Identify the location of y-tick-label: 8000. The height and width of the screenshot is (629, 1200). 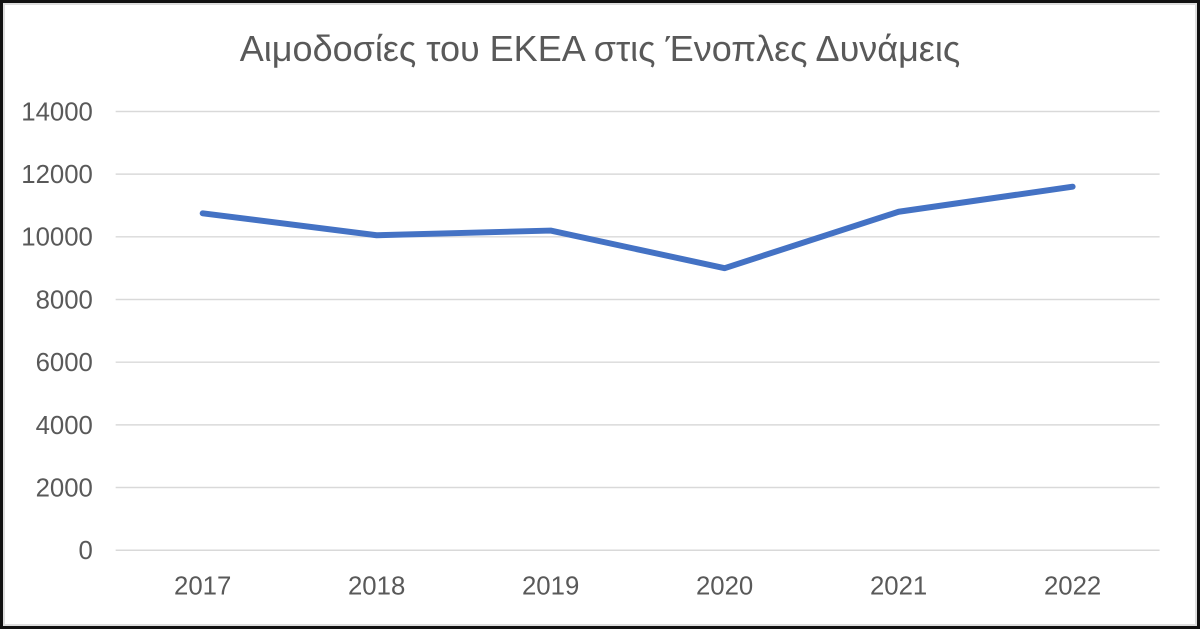
(64, 300).